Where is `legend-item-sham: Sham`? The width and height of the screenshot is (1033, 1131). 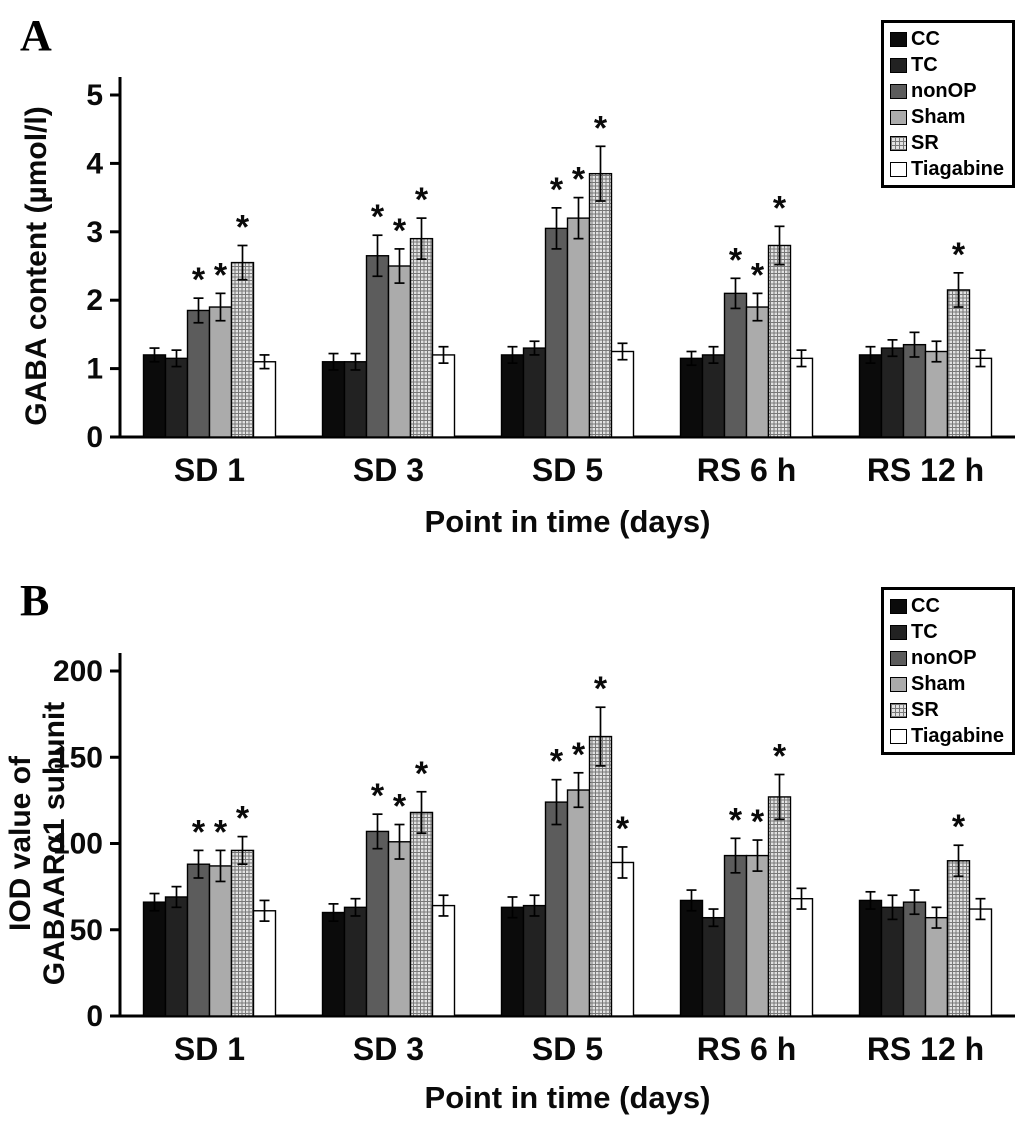
legend-item-sham: Sham is located at coordinates (947, 684).